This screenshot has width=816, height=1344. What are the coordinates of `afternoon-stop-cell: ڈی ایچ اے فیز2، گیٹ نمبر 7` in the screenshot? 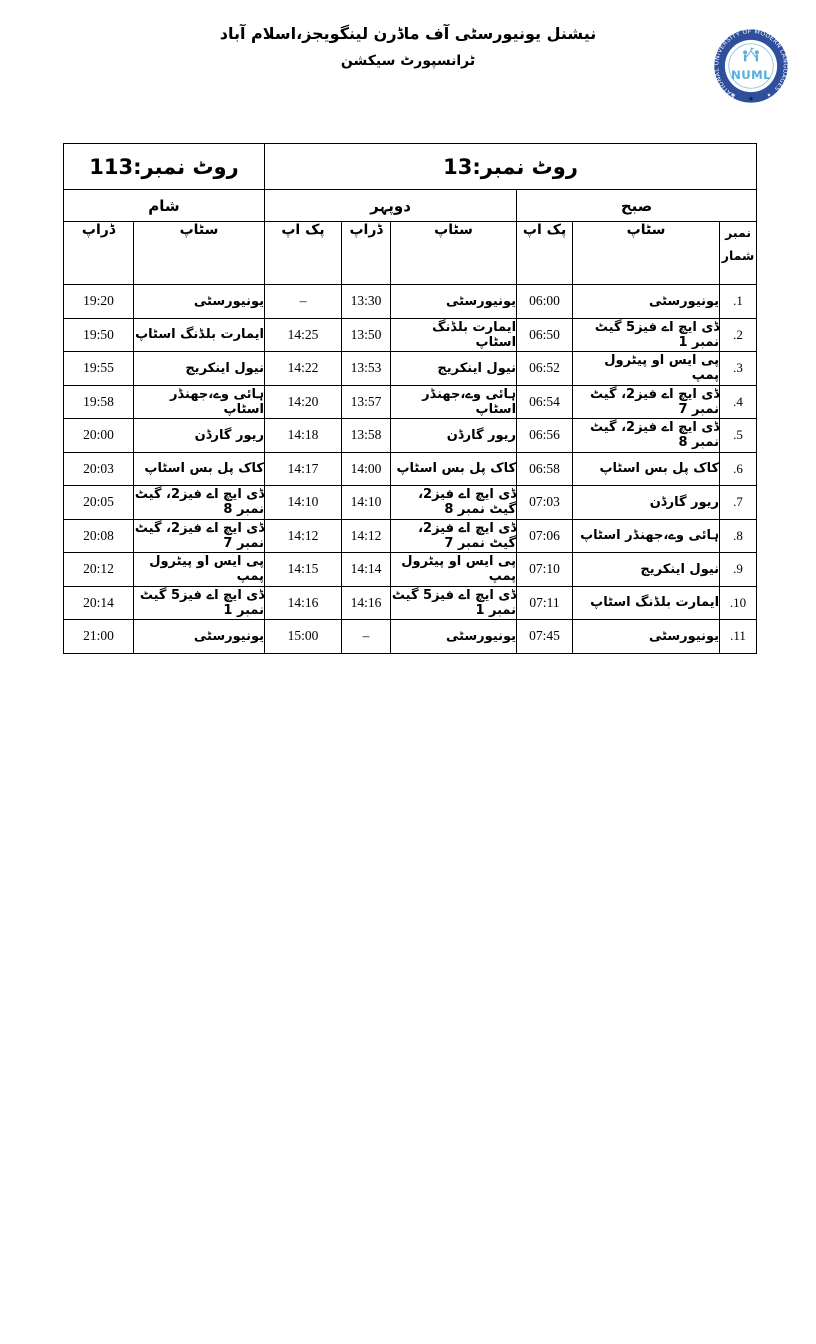 It's located at (454, 535).